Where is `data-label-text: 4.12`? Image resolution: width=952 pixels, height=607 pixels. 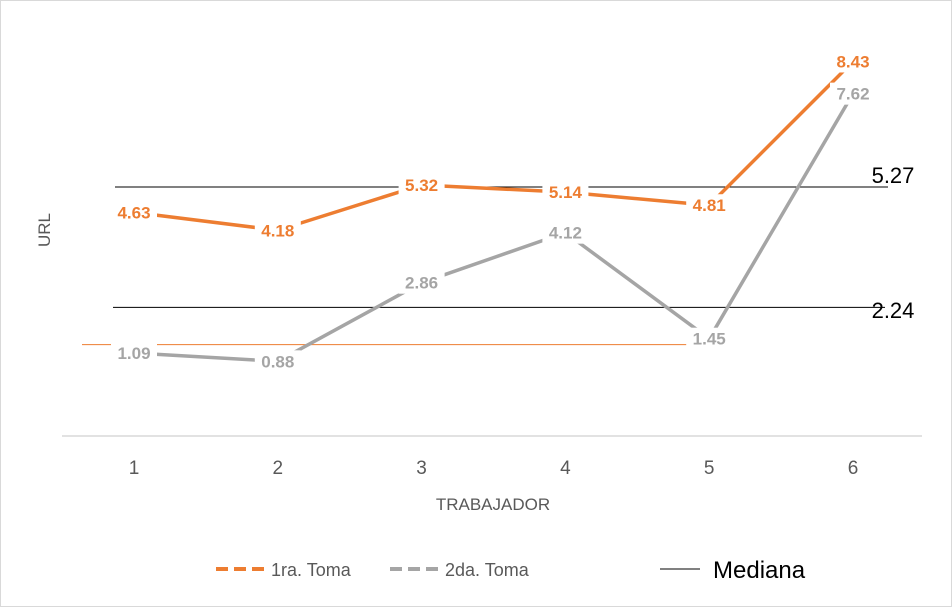
data-label-text: 4.12 is located at coordinates (565, 233).